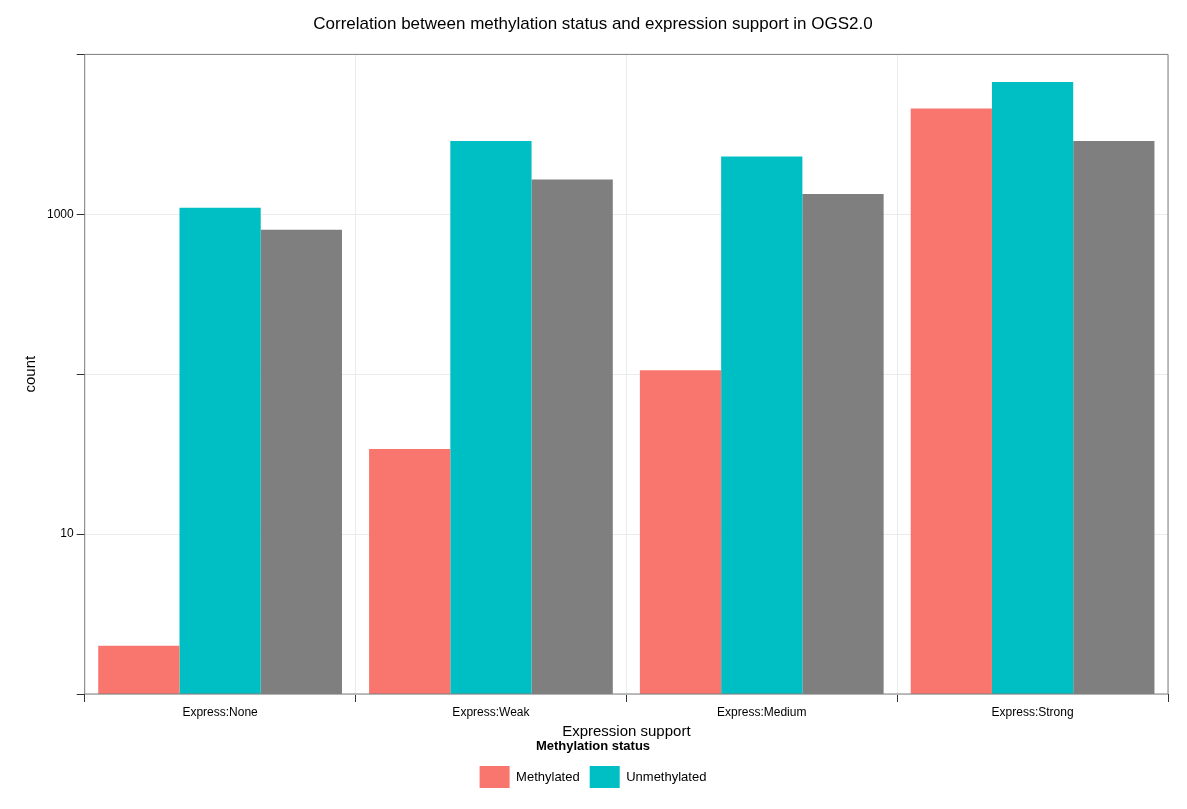 The height and width of the screenshot is (809, 1187). What do you see at coordinates (548, 776) in the screenshot?
I see `legend-label: Methylated` at bounding box center [548, 776].